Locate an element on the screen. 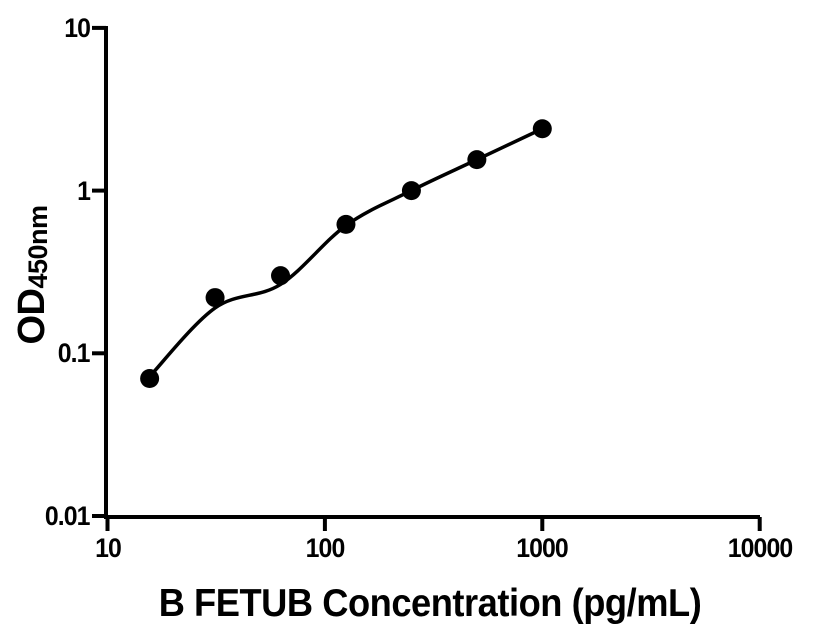  x-tick-label-10000: 10000 is located at coordinates (759, 548).